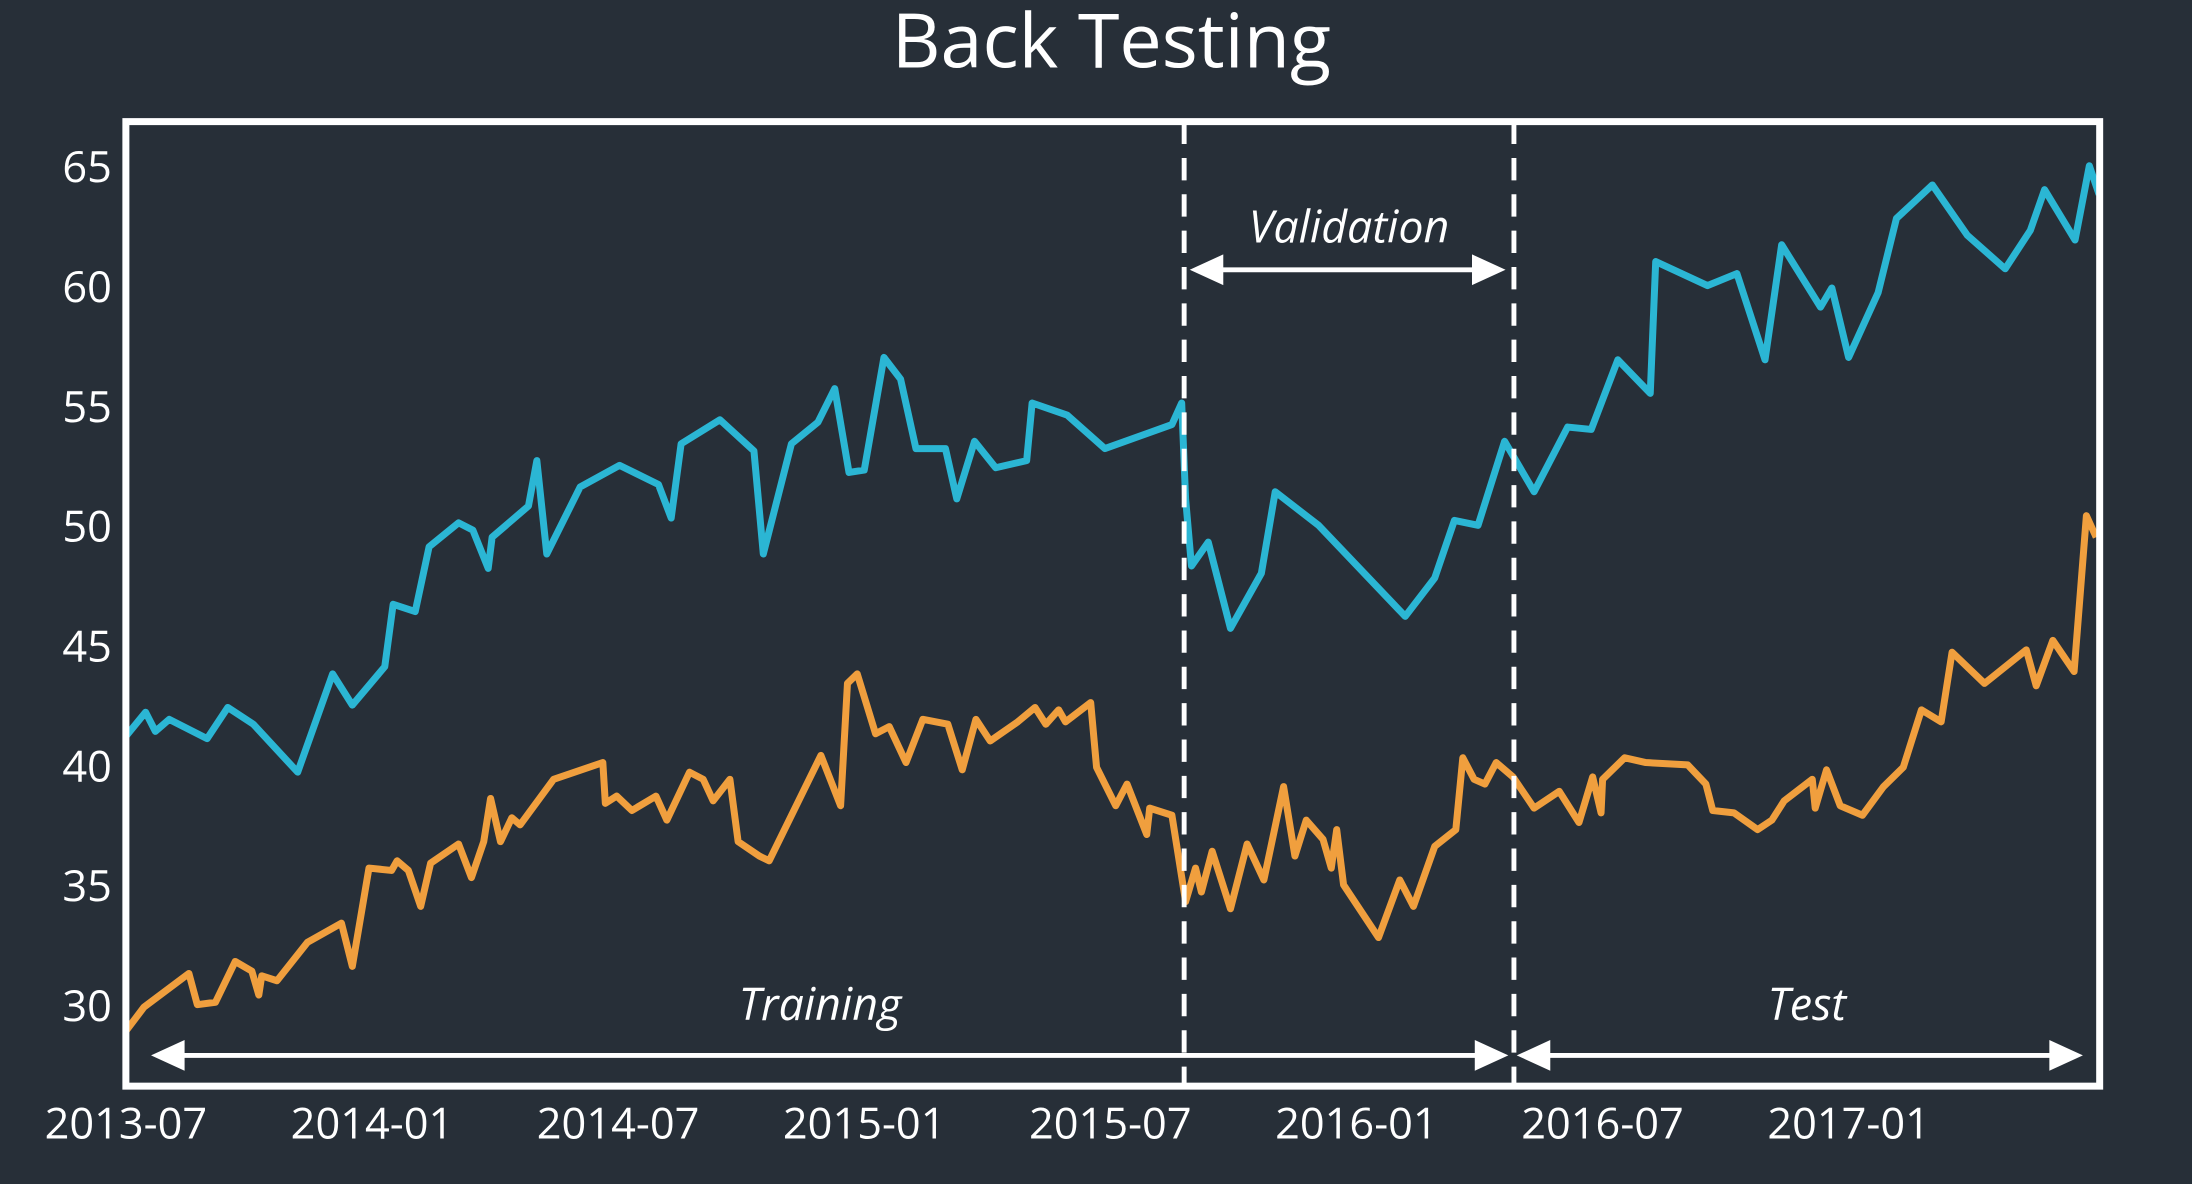 The width and height of the screenshot is (2192, 1184). I want to click on y-tick-label: 30, so click(87, 1004).